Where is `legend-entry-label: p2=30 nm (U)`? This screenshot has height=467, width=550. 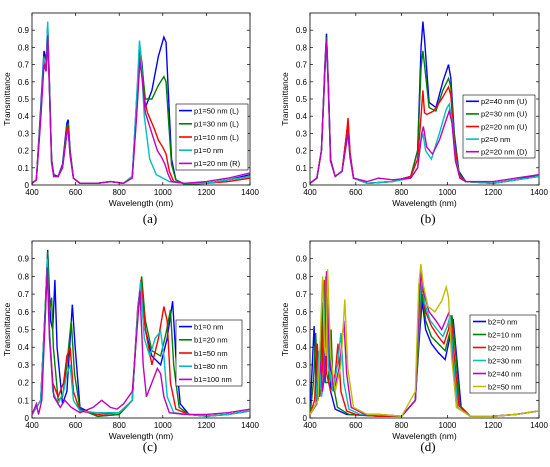
legend-entry-label: p2=30 nm (U) is located at coordinates (504, 114).